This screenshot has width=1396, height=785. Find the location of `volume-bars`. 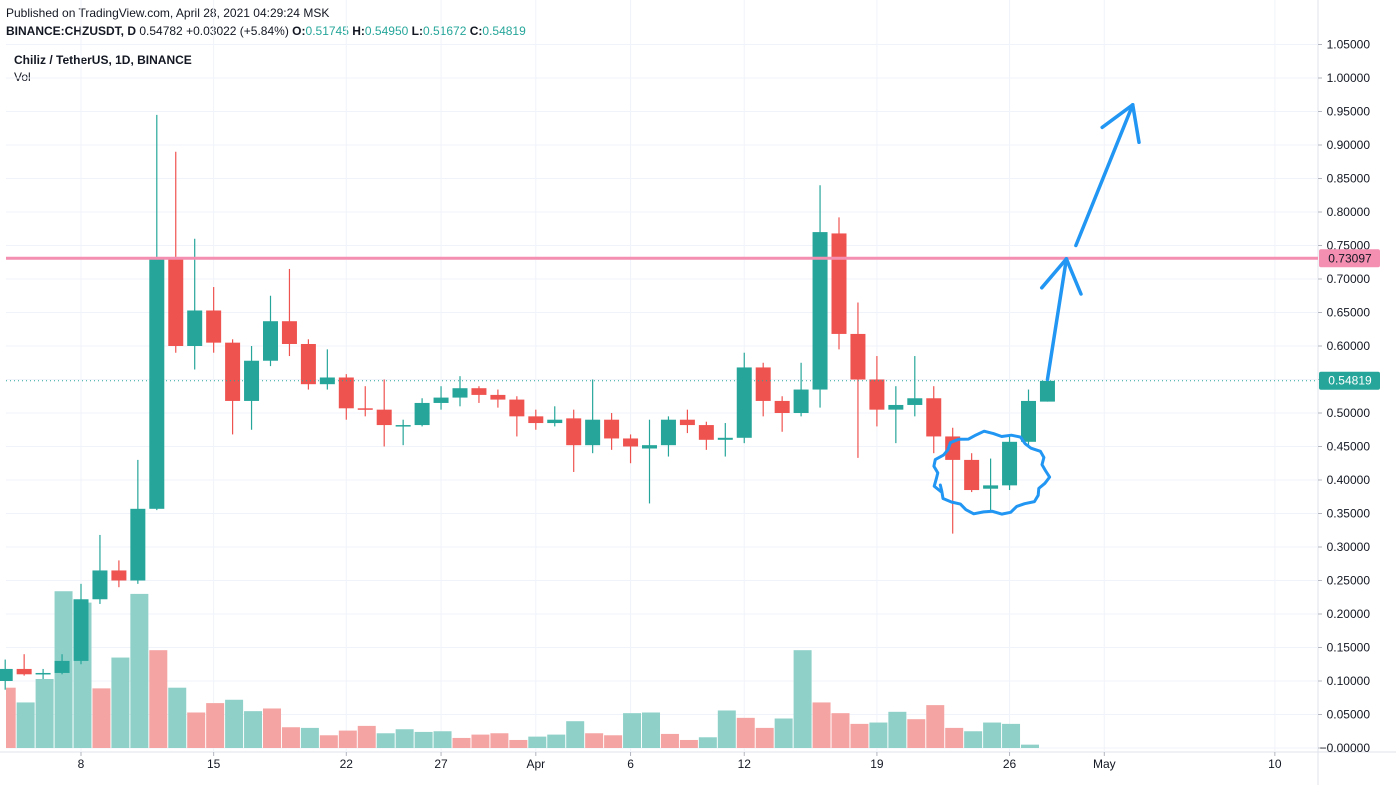

volume-bars is located at coordinates (522, 669).